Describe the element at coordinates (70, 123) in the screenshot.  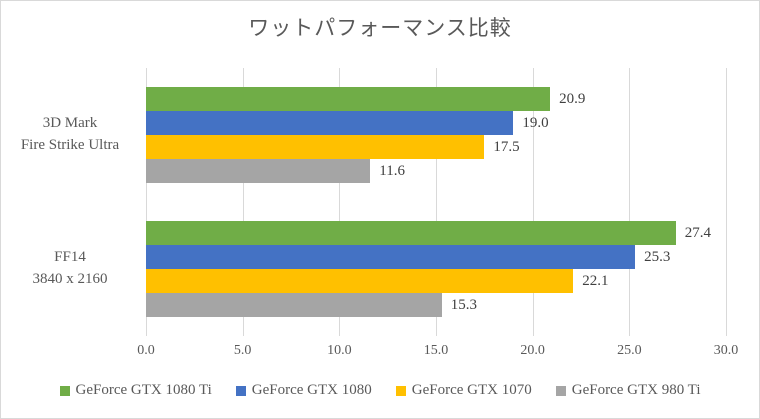
I see `category-label-line: 3D Mark` at that location.